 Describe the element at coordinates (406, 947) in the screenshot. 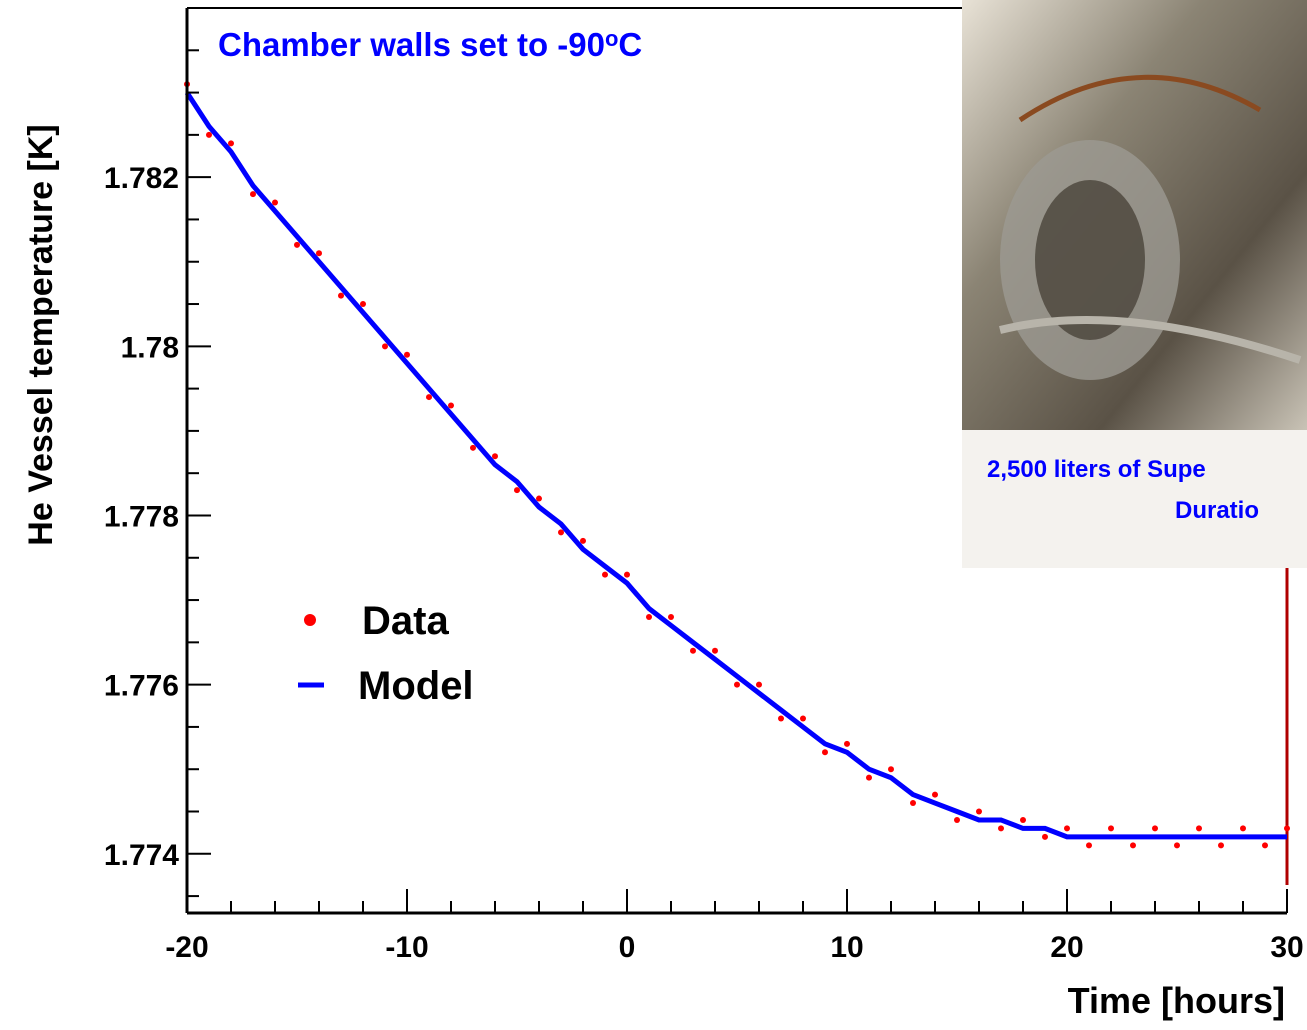

I see `x-tick-label: -10` at that location.